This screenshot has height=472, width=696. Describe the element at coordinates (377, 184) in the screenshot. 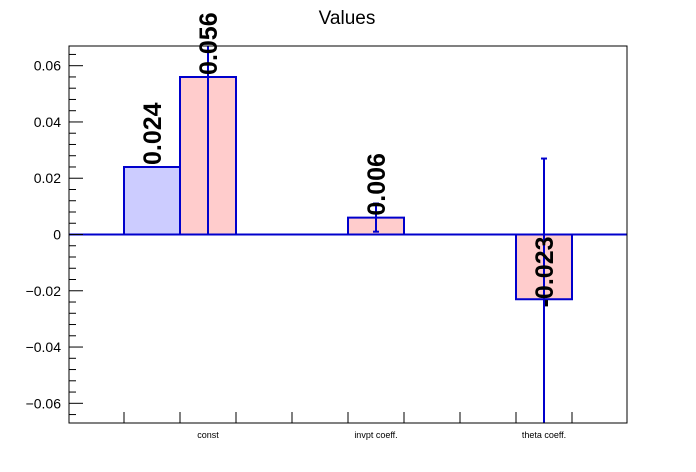

I see `data-label: 0.006` at that location.